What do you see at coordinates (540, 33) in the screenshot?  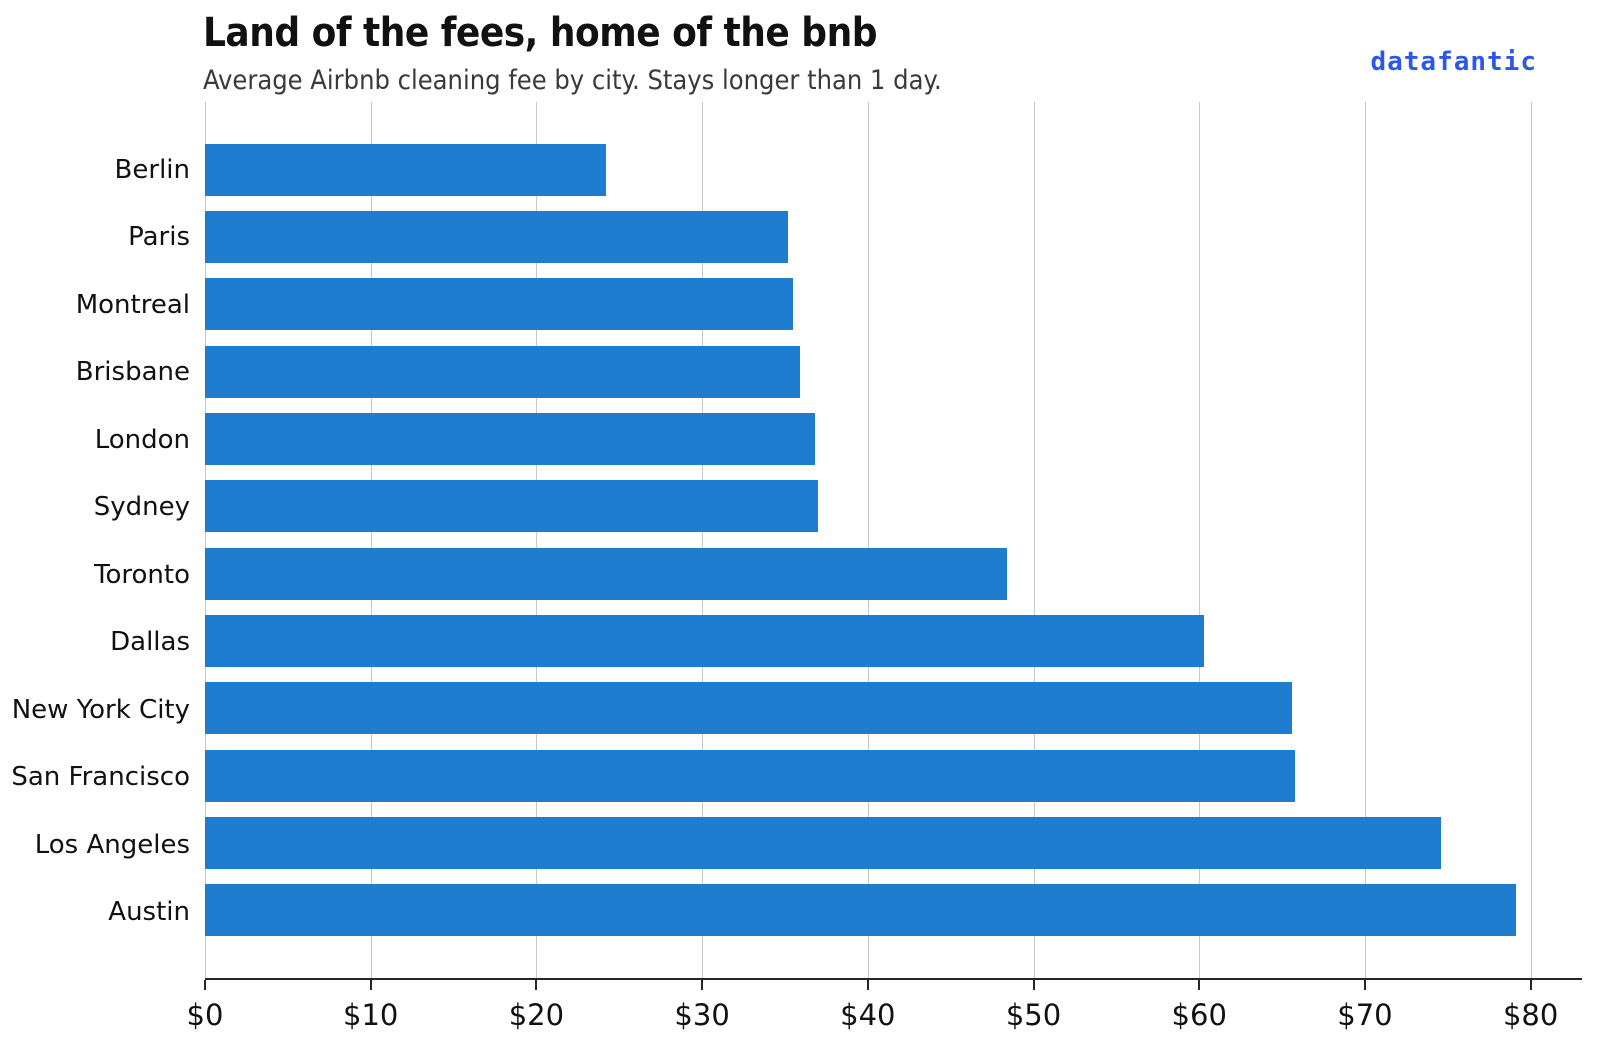 I see `chart-title: Land of the fees, home of the bnb` at bounding box center [540, 33].